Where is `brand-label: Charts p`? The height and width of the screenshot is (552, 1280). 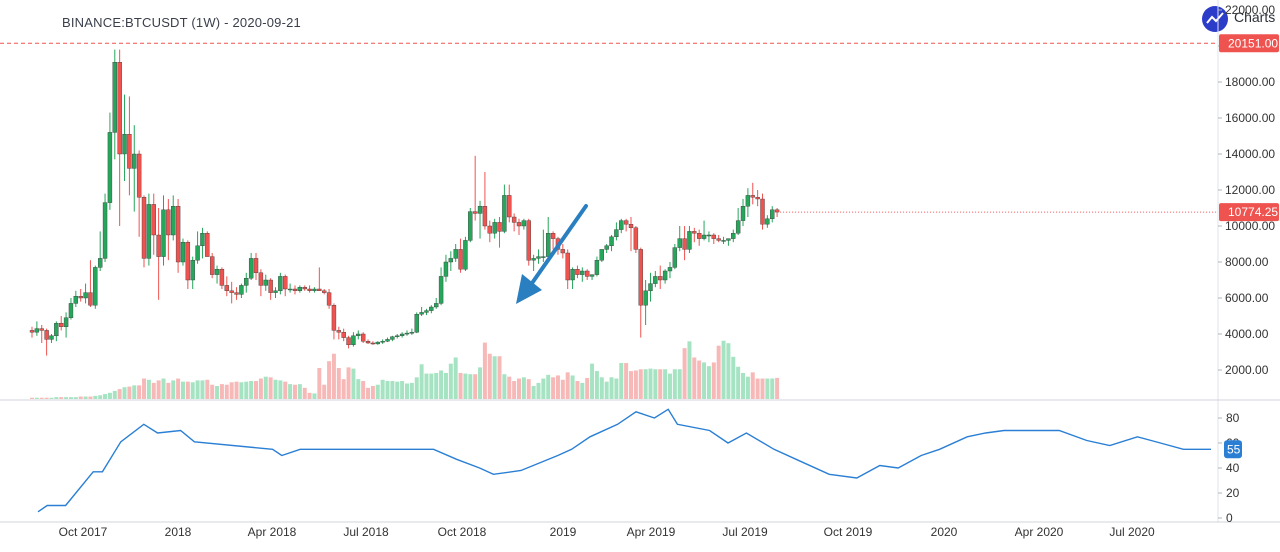
brand-label: Charts p is located at coordinates (1257, 17).